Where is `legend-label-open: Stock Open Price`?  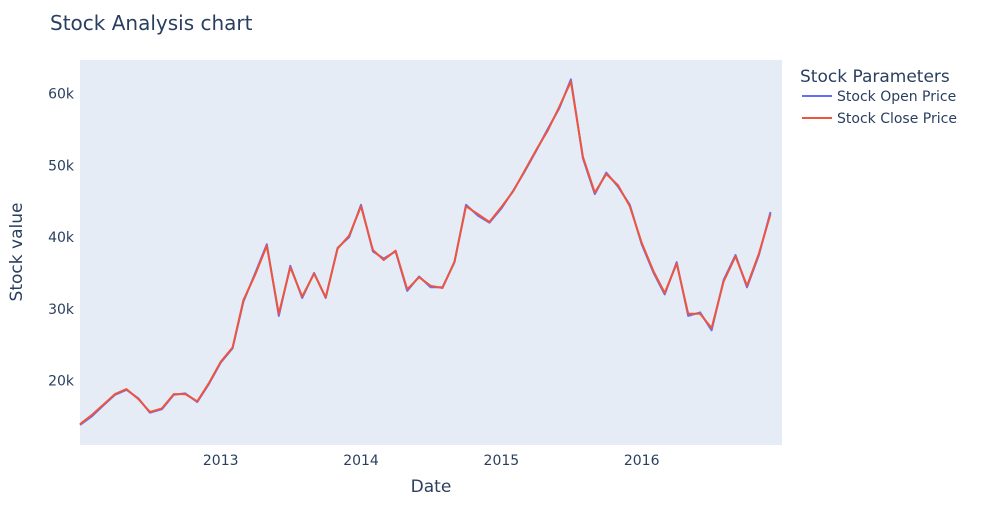 legend-label-open: Stock Open Price is located at coordinates (896, 97).